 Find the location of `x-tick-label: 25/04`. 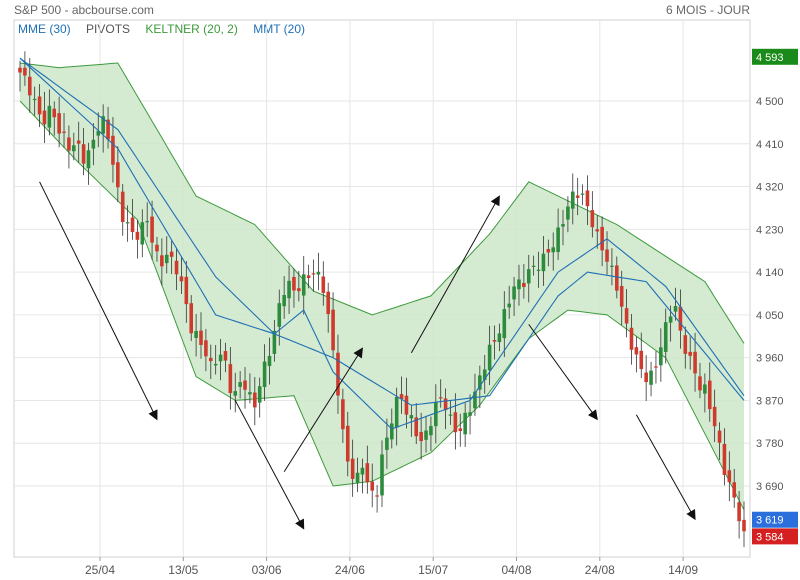

x-tick-label: 25/04 is located at coordinates (100, 570).